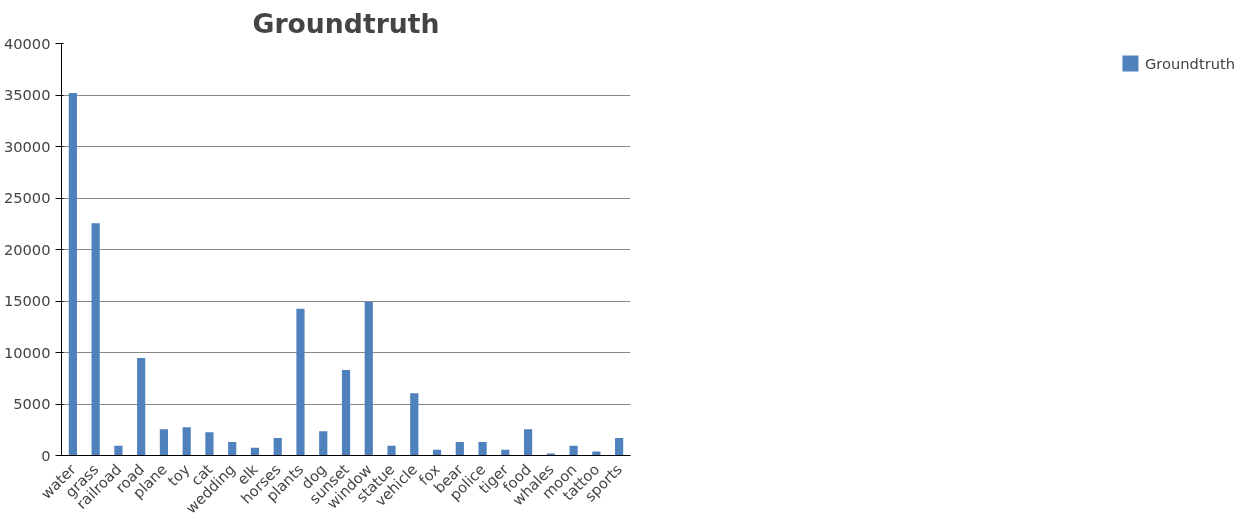 This screenshot has height=529, width=1251. I want to click on y-tick-label: 5000, so click(32, 403).